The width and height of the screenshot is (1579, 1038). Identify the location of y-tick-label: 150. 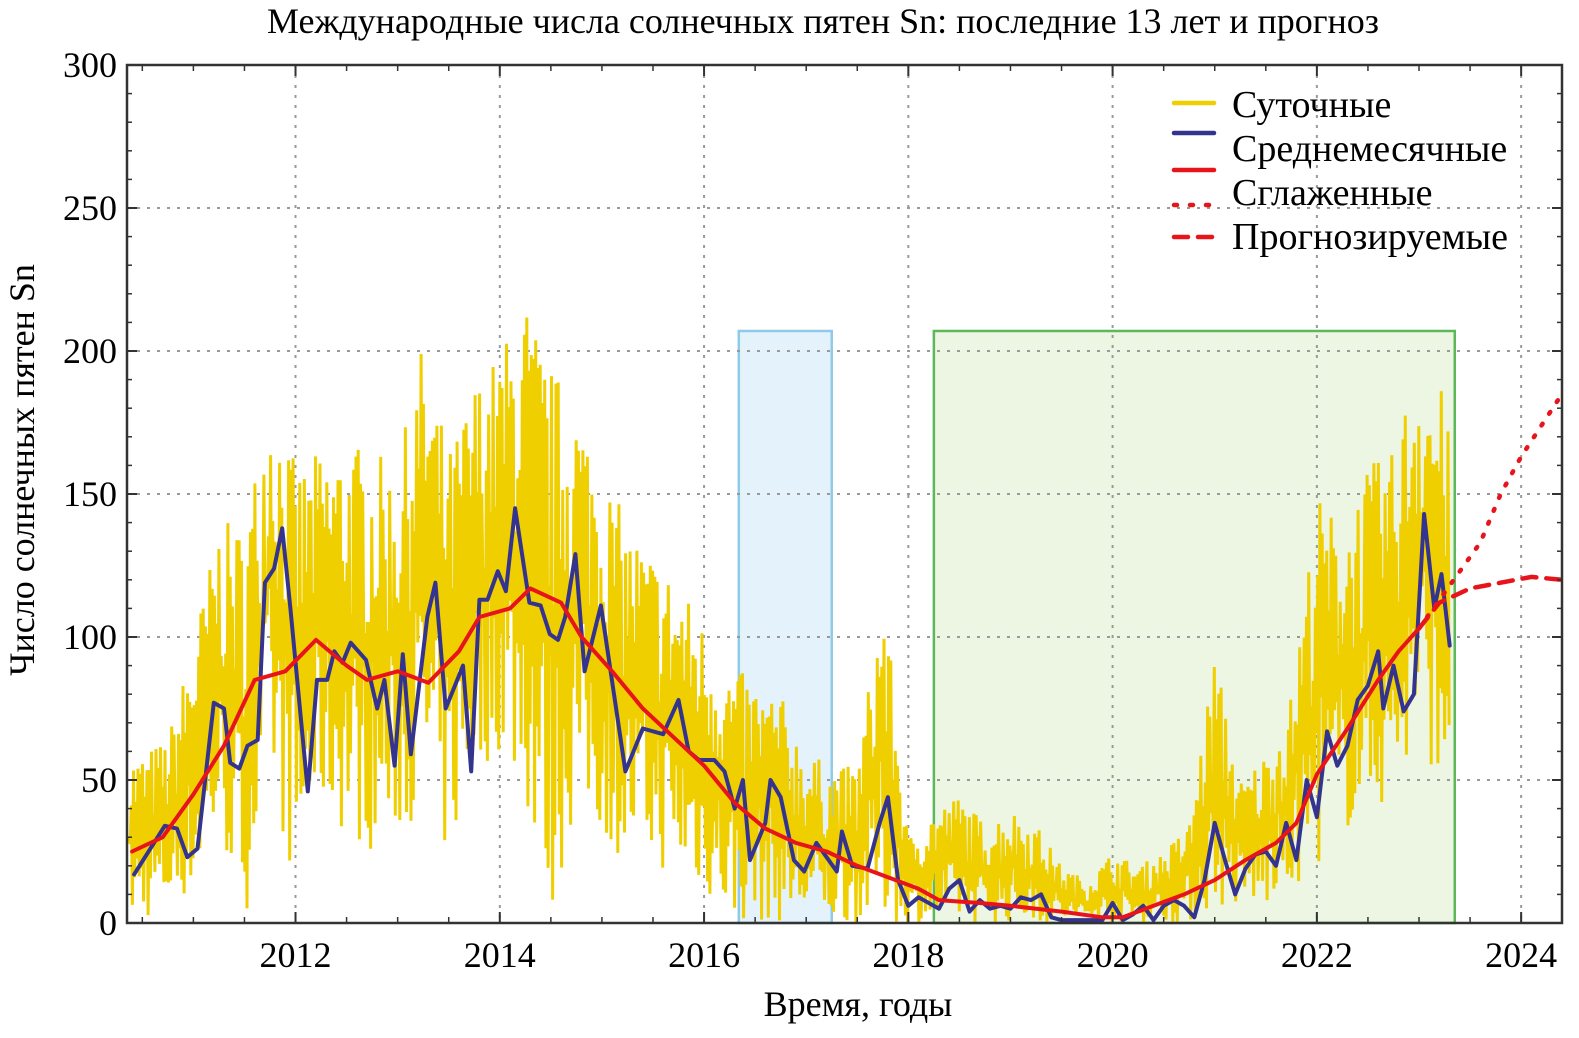
(90, 494).